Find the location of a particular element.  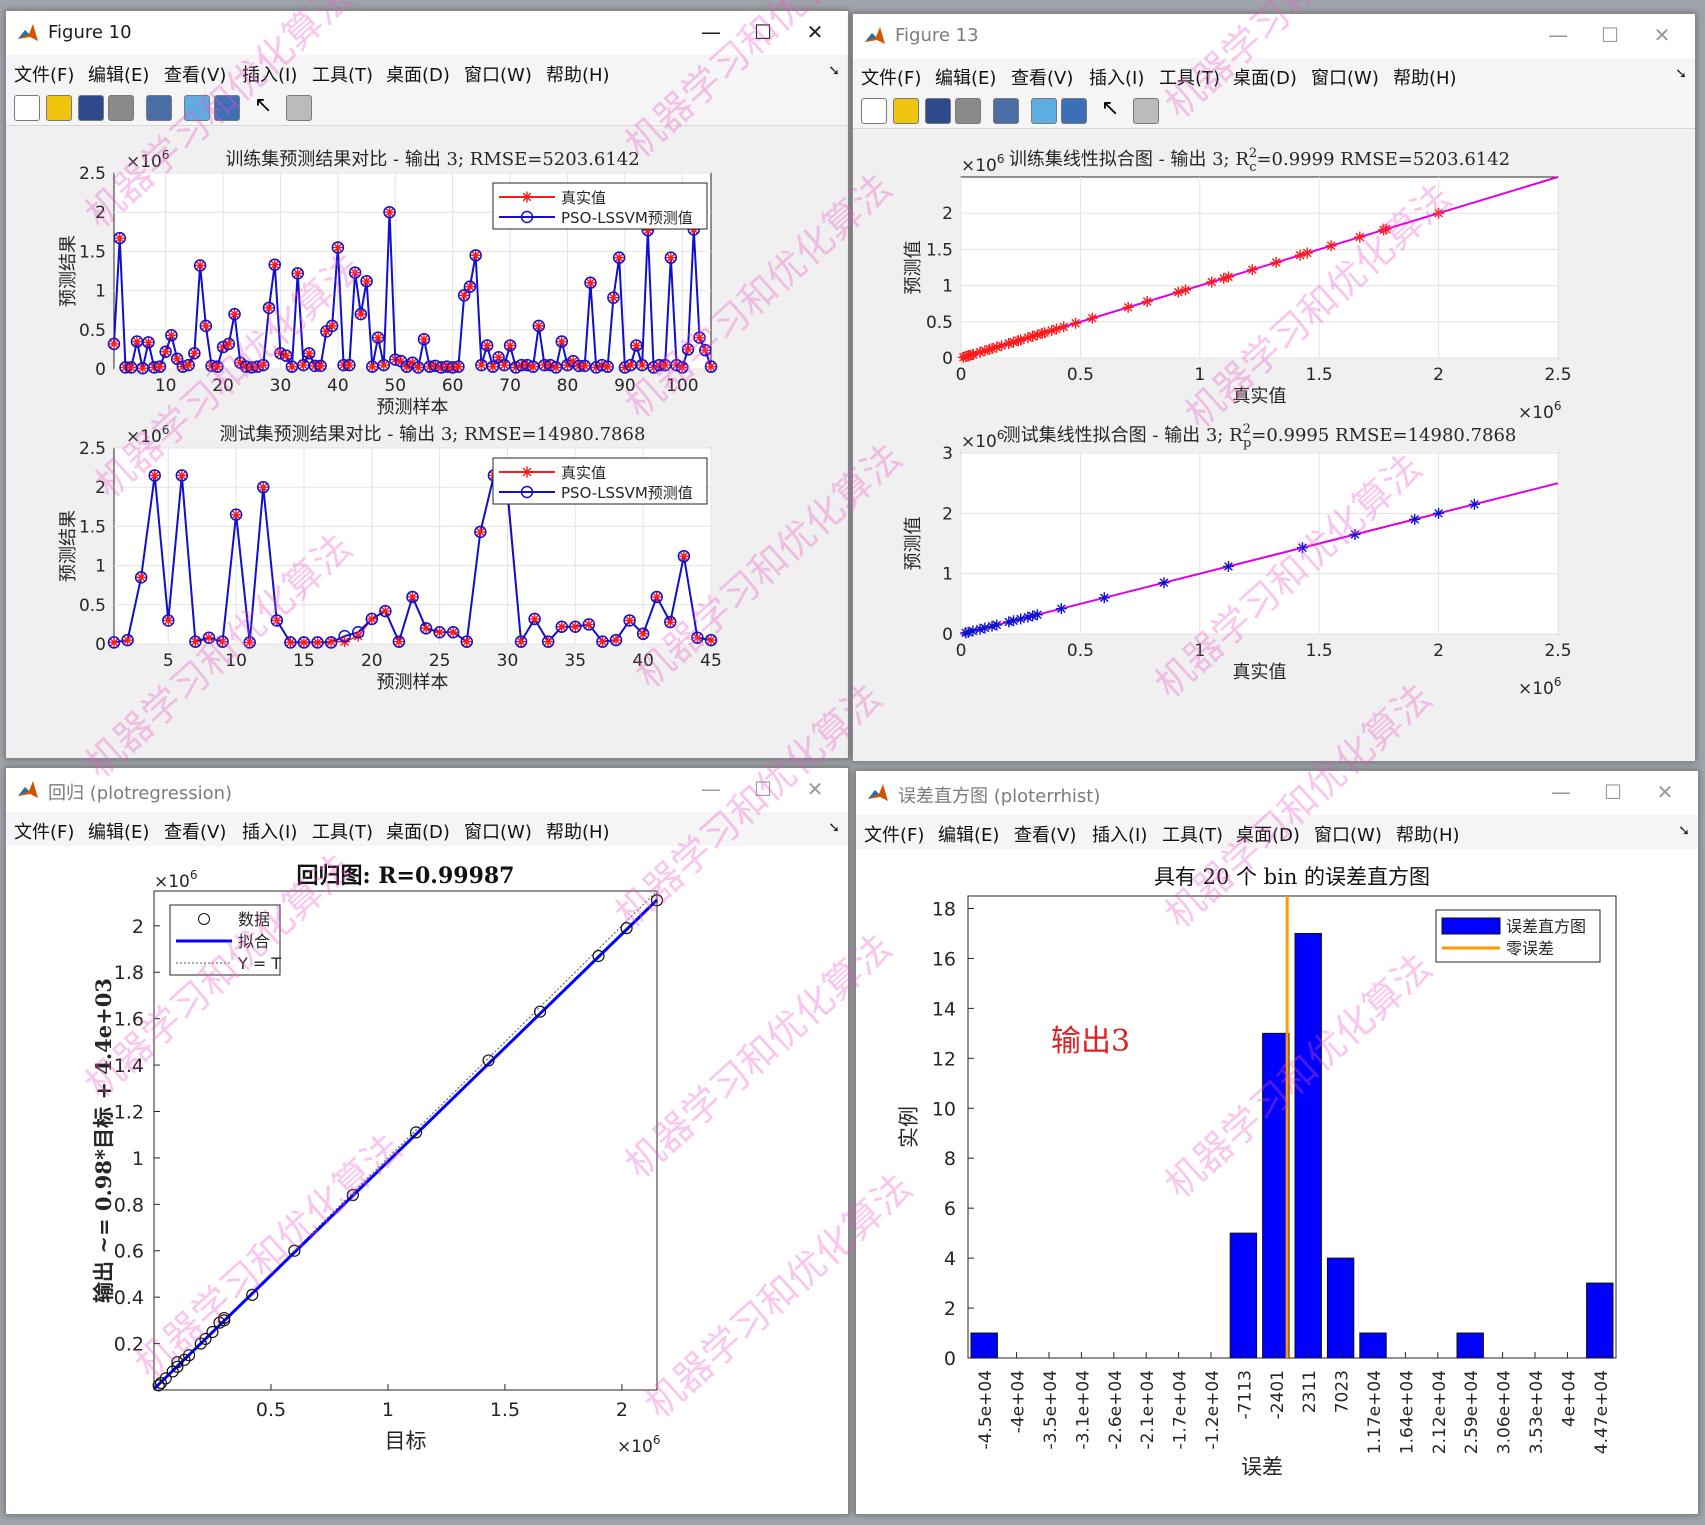

x-tick-label: 2 is located at coordinates (1438, 651).